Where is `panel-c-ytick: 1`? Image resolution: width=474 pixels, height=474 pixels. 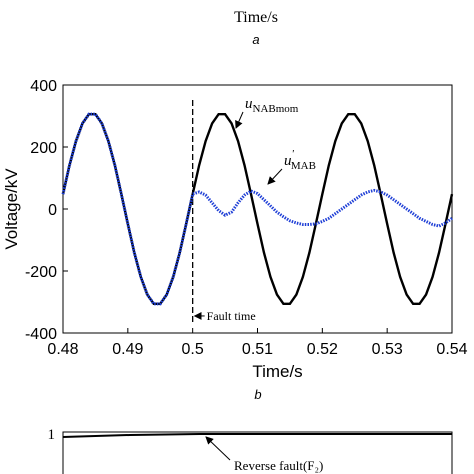
panel-c-ytick: 1 is located at coordinates (52, 435).